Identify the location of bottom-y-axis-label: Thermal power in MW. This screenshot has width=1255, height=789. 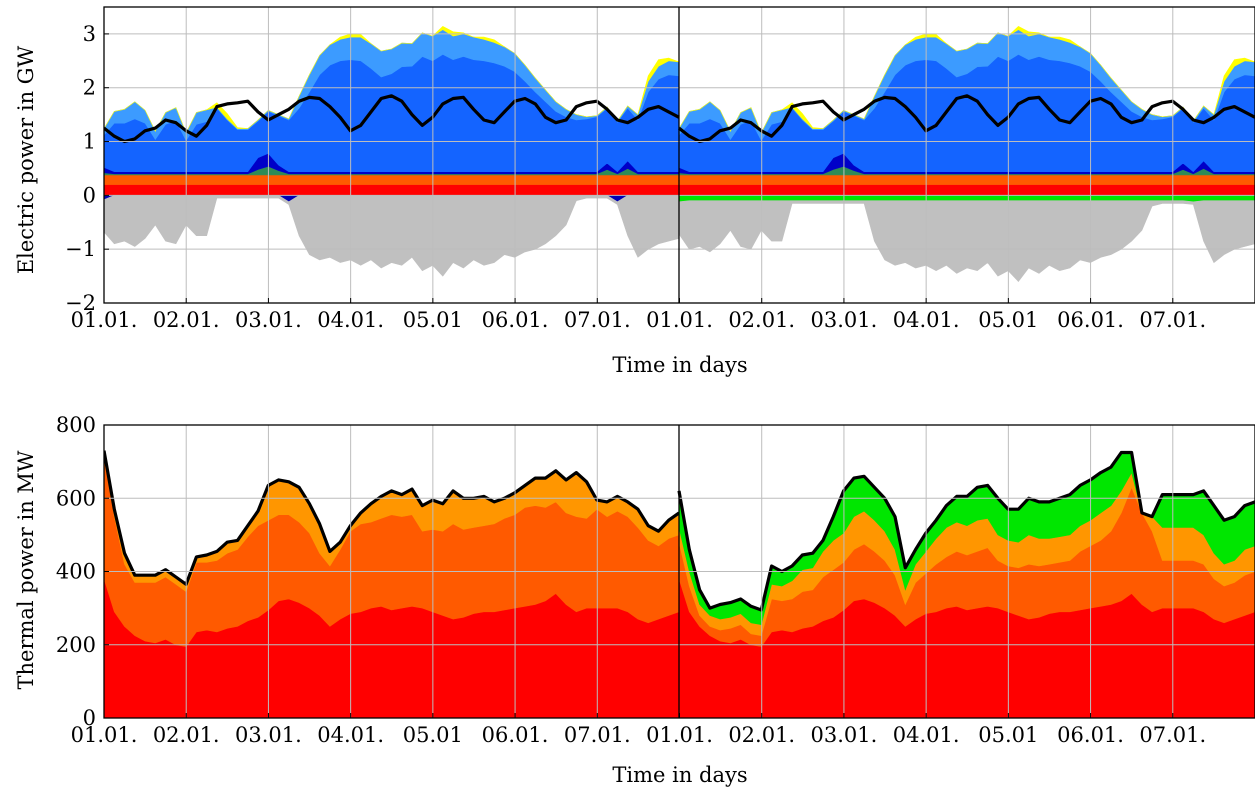
(26, 569).